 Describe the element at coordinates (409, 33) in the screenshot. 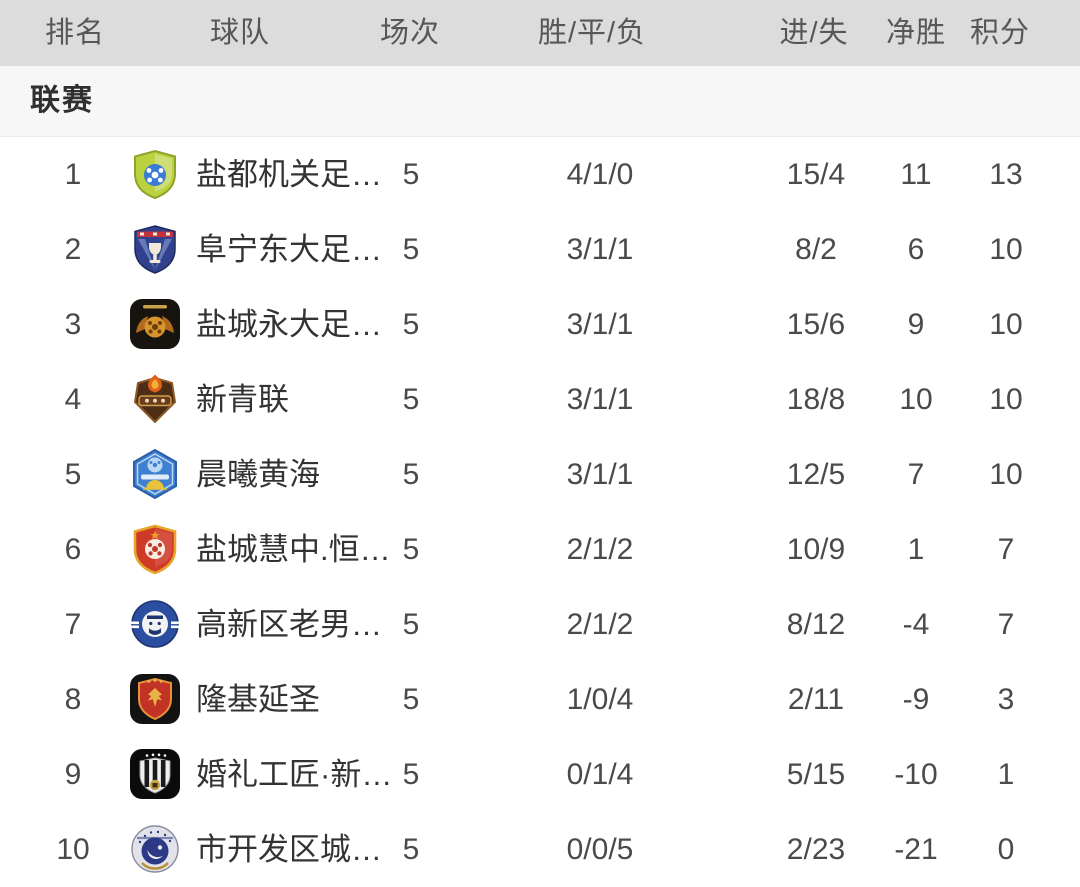

I see `column-header-matches: 场次` at that location.